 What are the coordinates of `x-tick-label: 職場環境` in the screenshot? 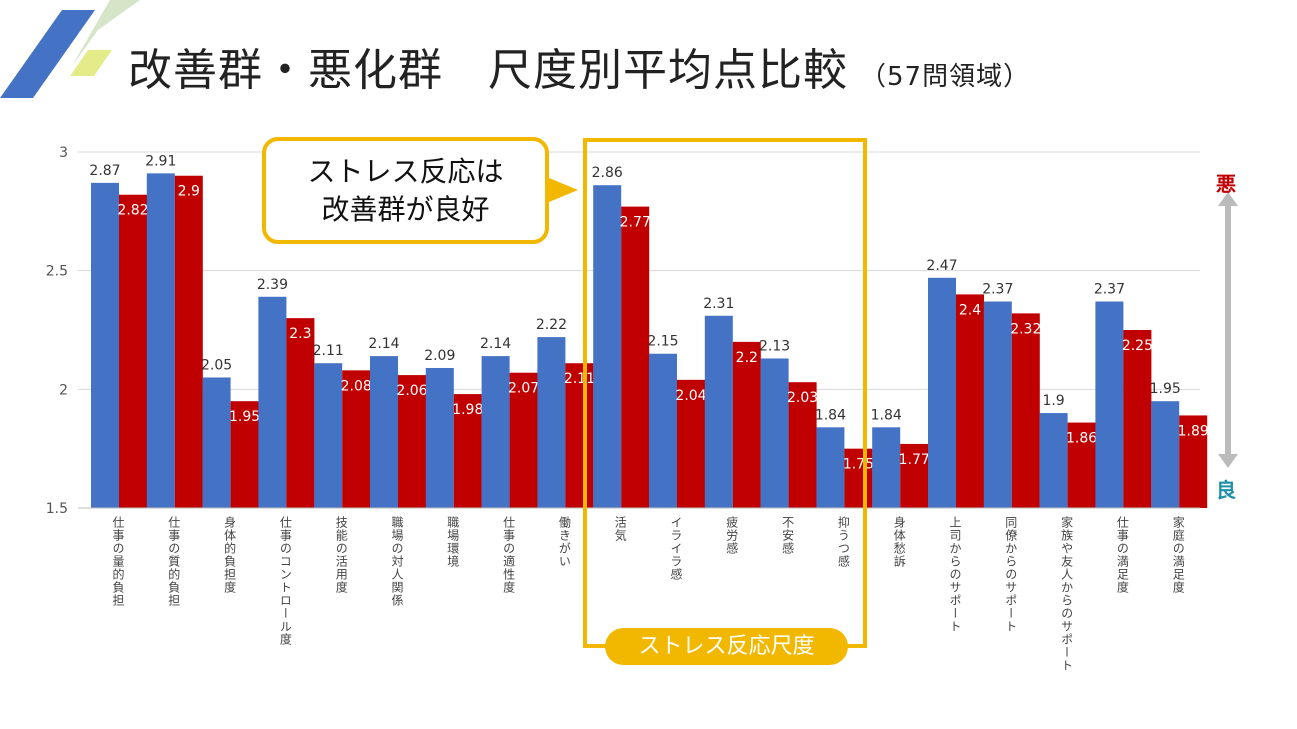 It's located at (452, 542).